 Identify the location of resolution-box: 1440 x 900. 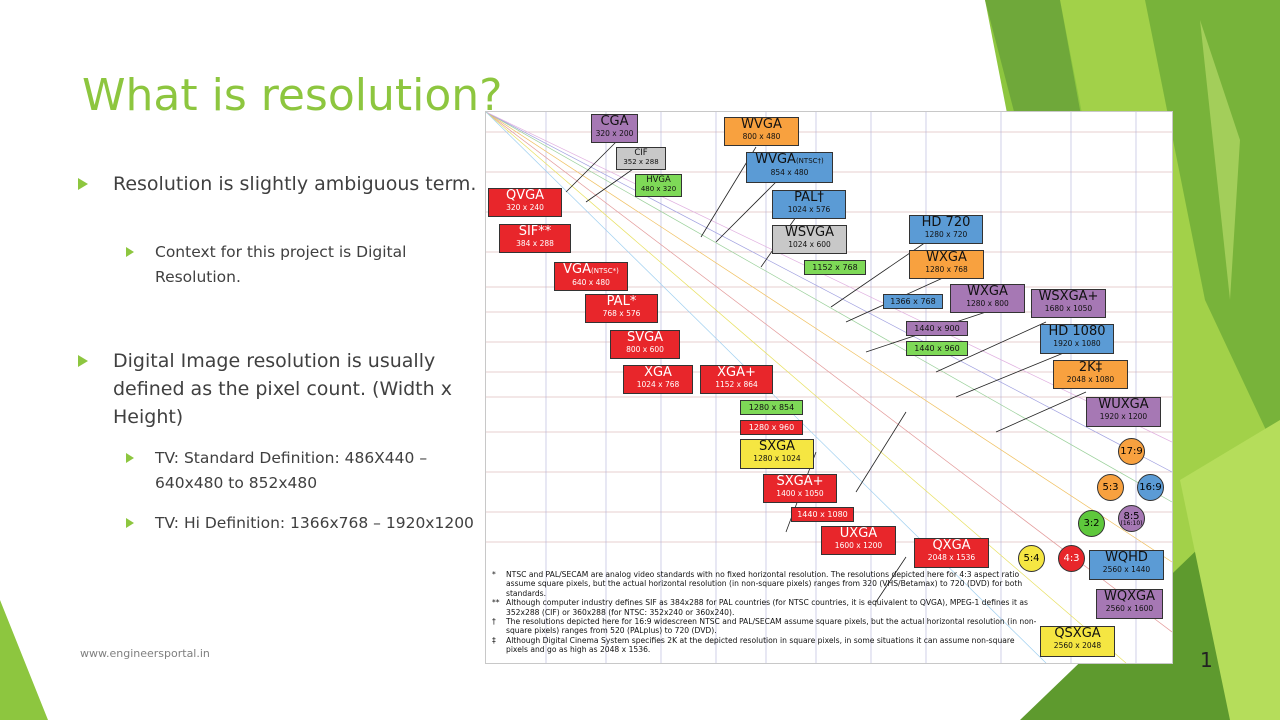
(937, 328).